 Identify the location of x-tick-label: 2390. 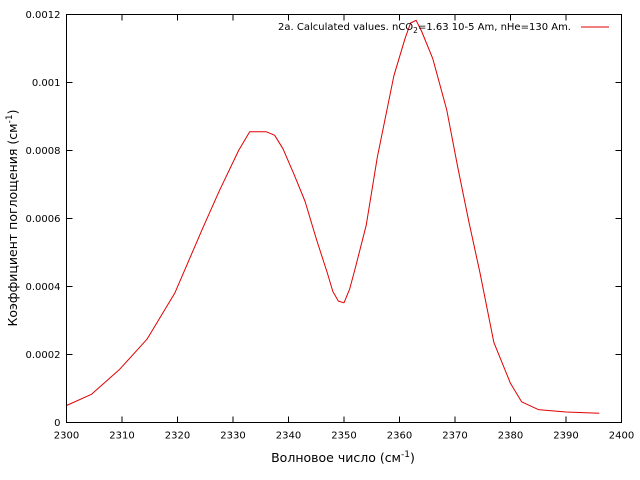
(565, 436).